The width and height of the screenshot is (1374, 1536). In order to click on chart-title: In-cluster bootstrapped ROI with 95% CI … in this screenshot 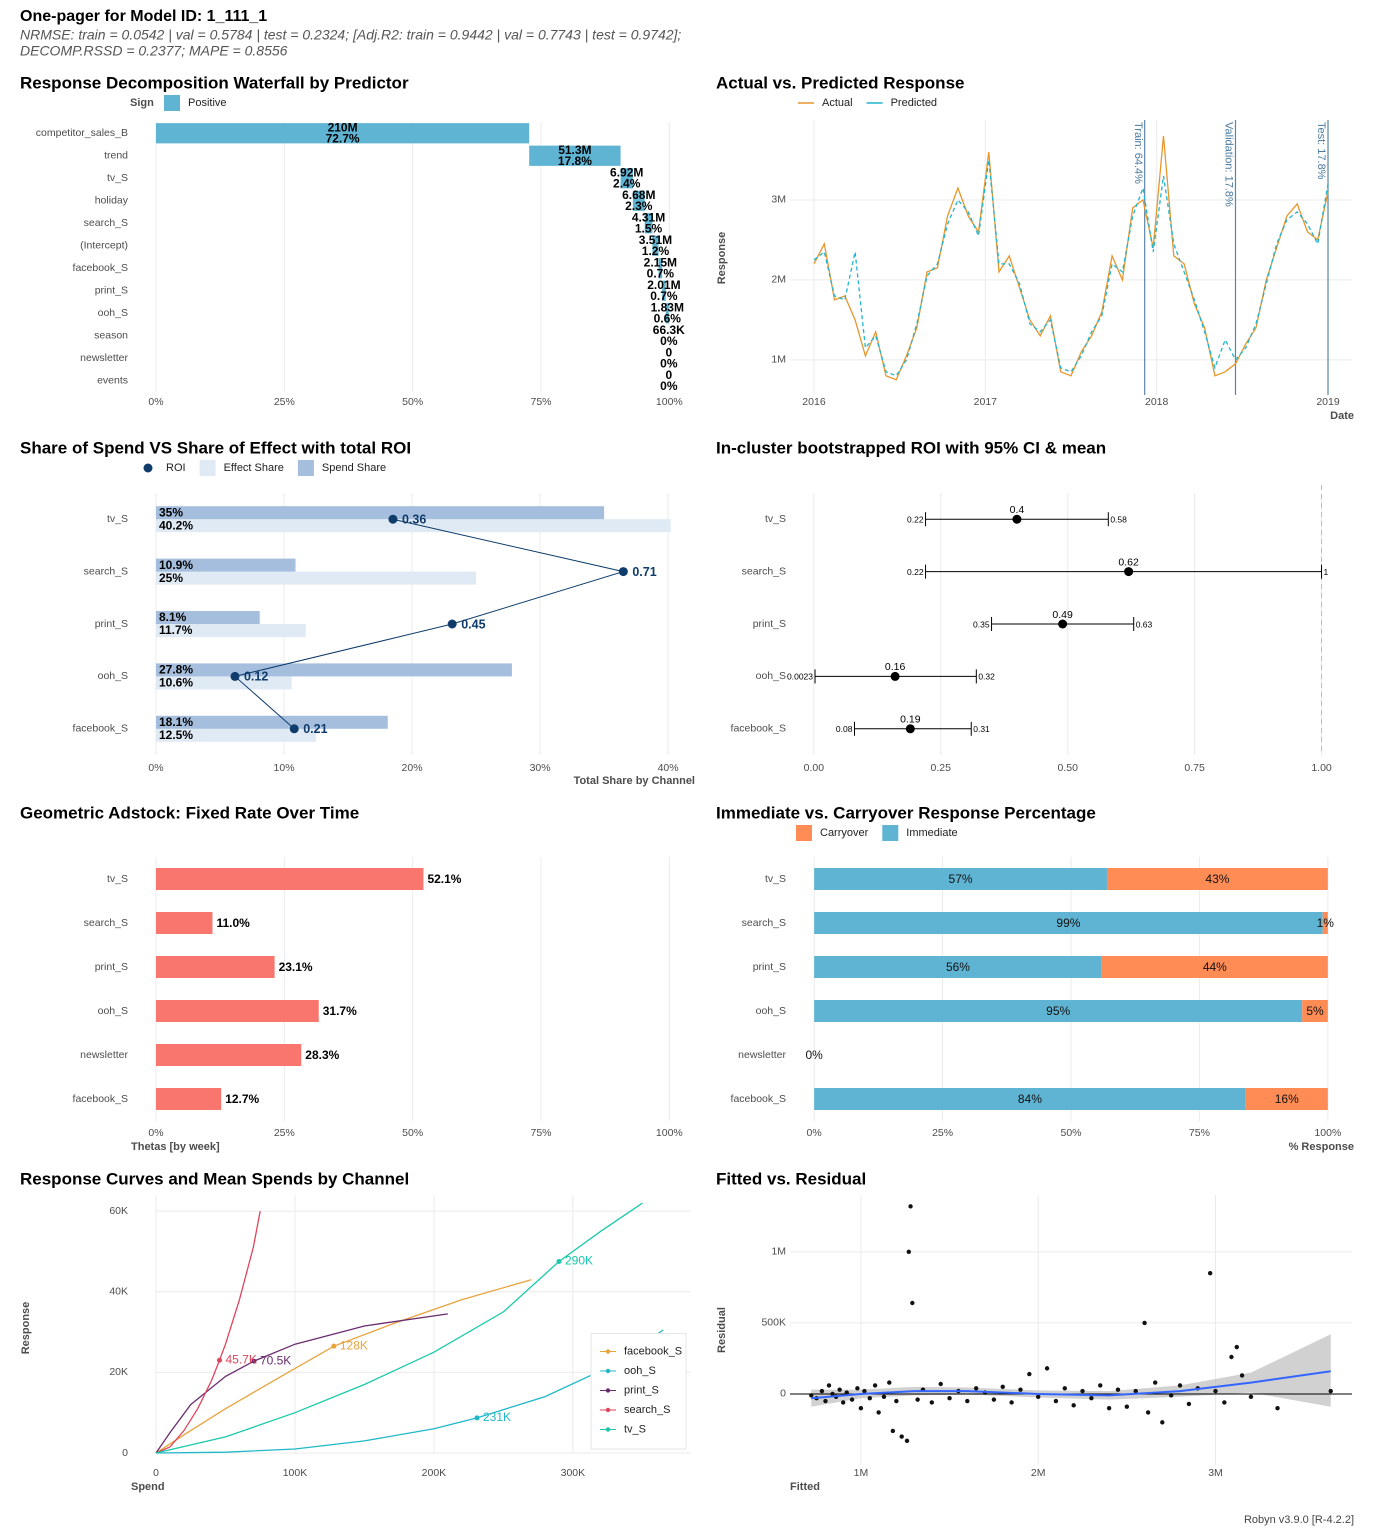, I will do `click(911, 447)`.